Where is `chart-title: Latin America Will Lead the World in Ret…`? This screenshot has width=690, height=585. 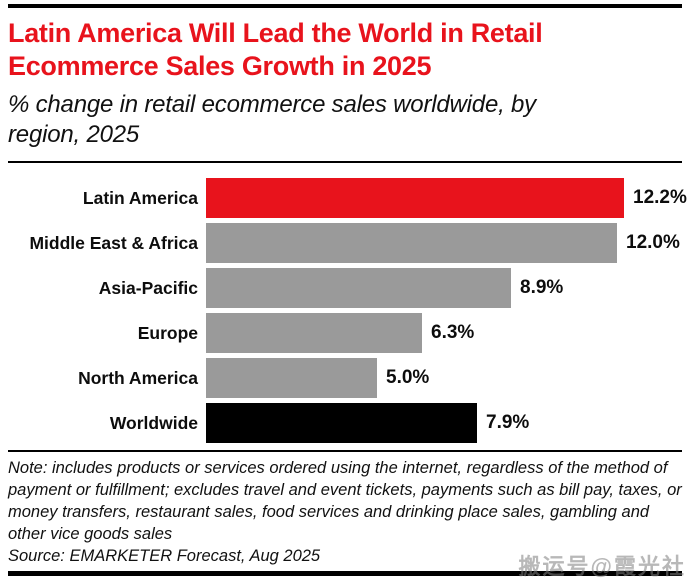
chart-title: Latin America Will Lead the World in Ret… is located at coordinates (345, 50).